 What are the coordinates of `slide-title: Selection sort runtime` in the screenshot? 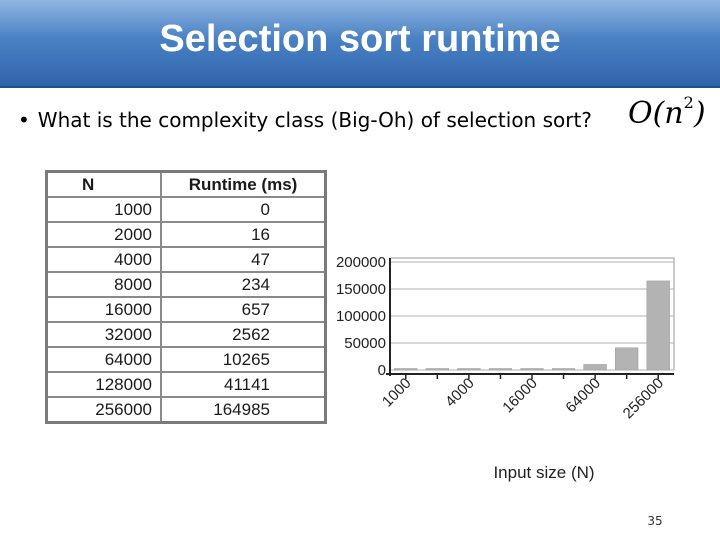 It's located at (360, 39).